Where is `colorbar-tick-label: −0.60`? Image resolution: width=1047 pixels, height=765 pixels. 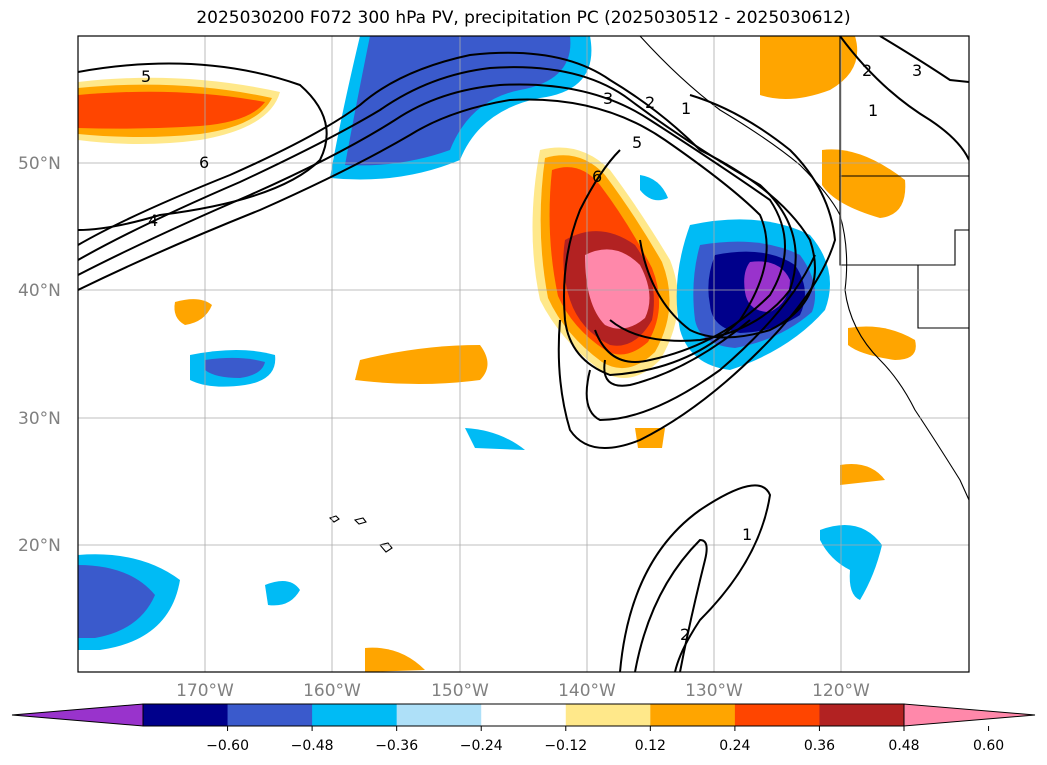
colorbar-tick-label: −0.60 is located at coordinates (227, 746).